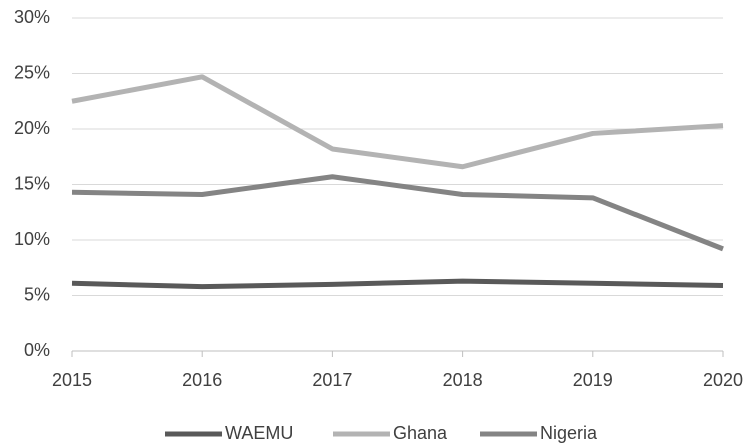 The image size is (748, 447). Describe the element at coordinates (202, 380) in the screenshot. I see `x-tick-label: 2016` at that location.